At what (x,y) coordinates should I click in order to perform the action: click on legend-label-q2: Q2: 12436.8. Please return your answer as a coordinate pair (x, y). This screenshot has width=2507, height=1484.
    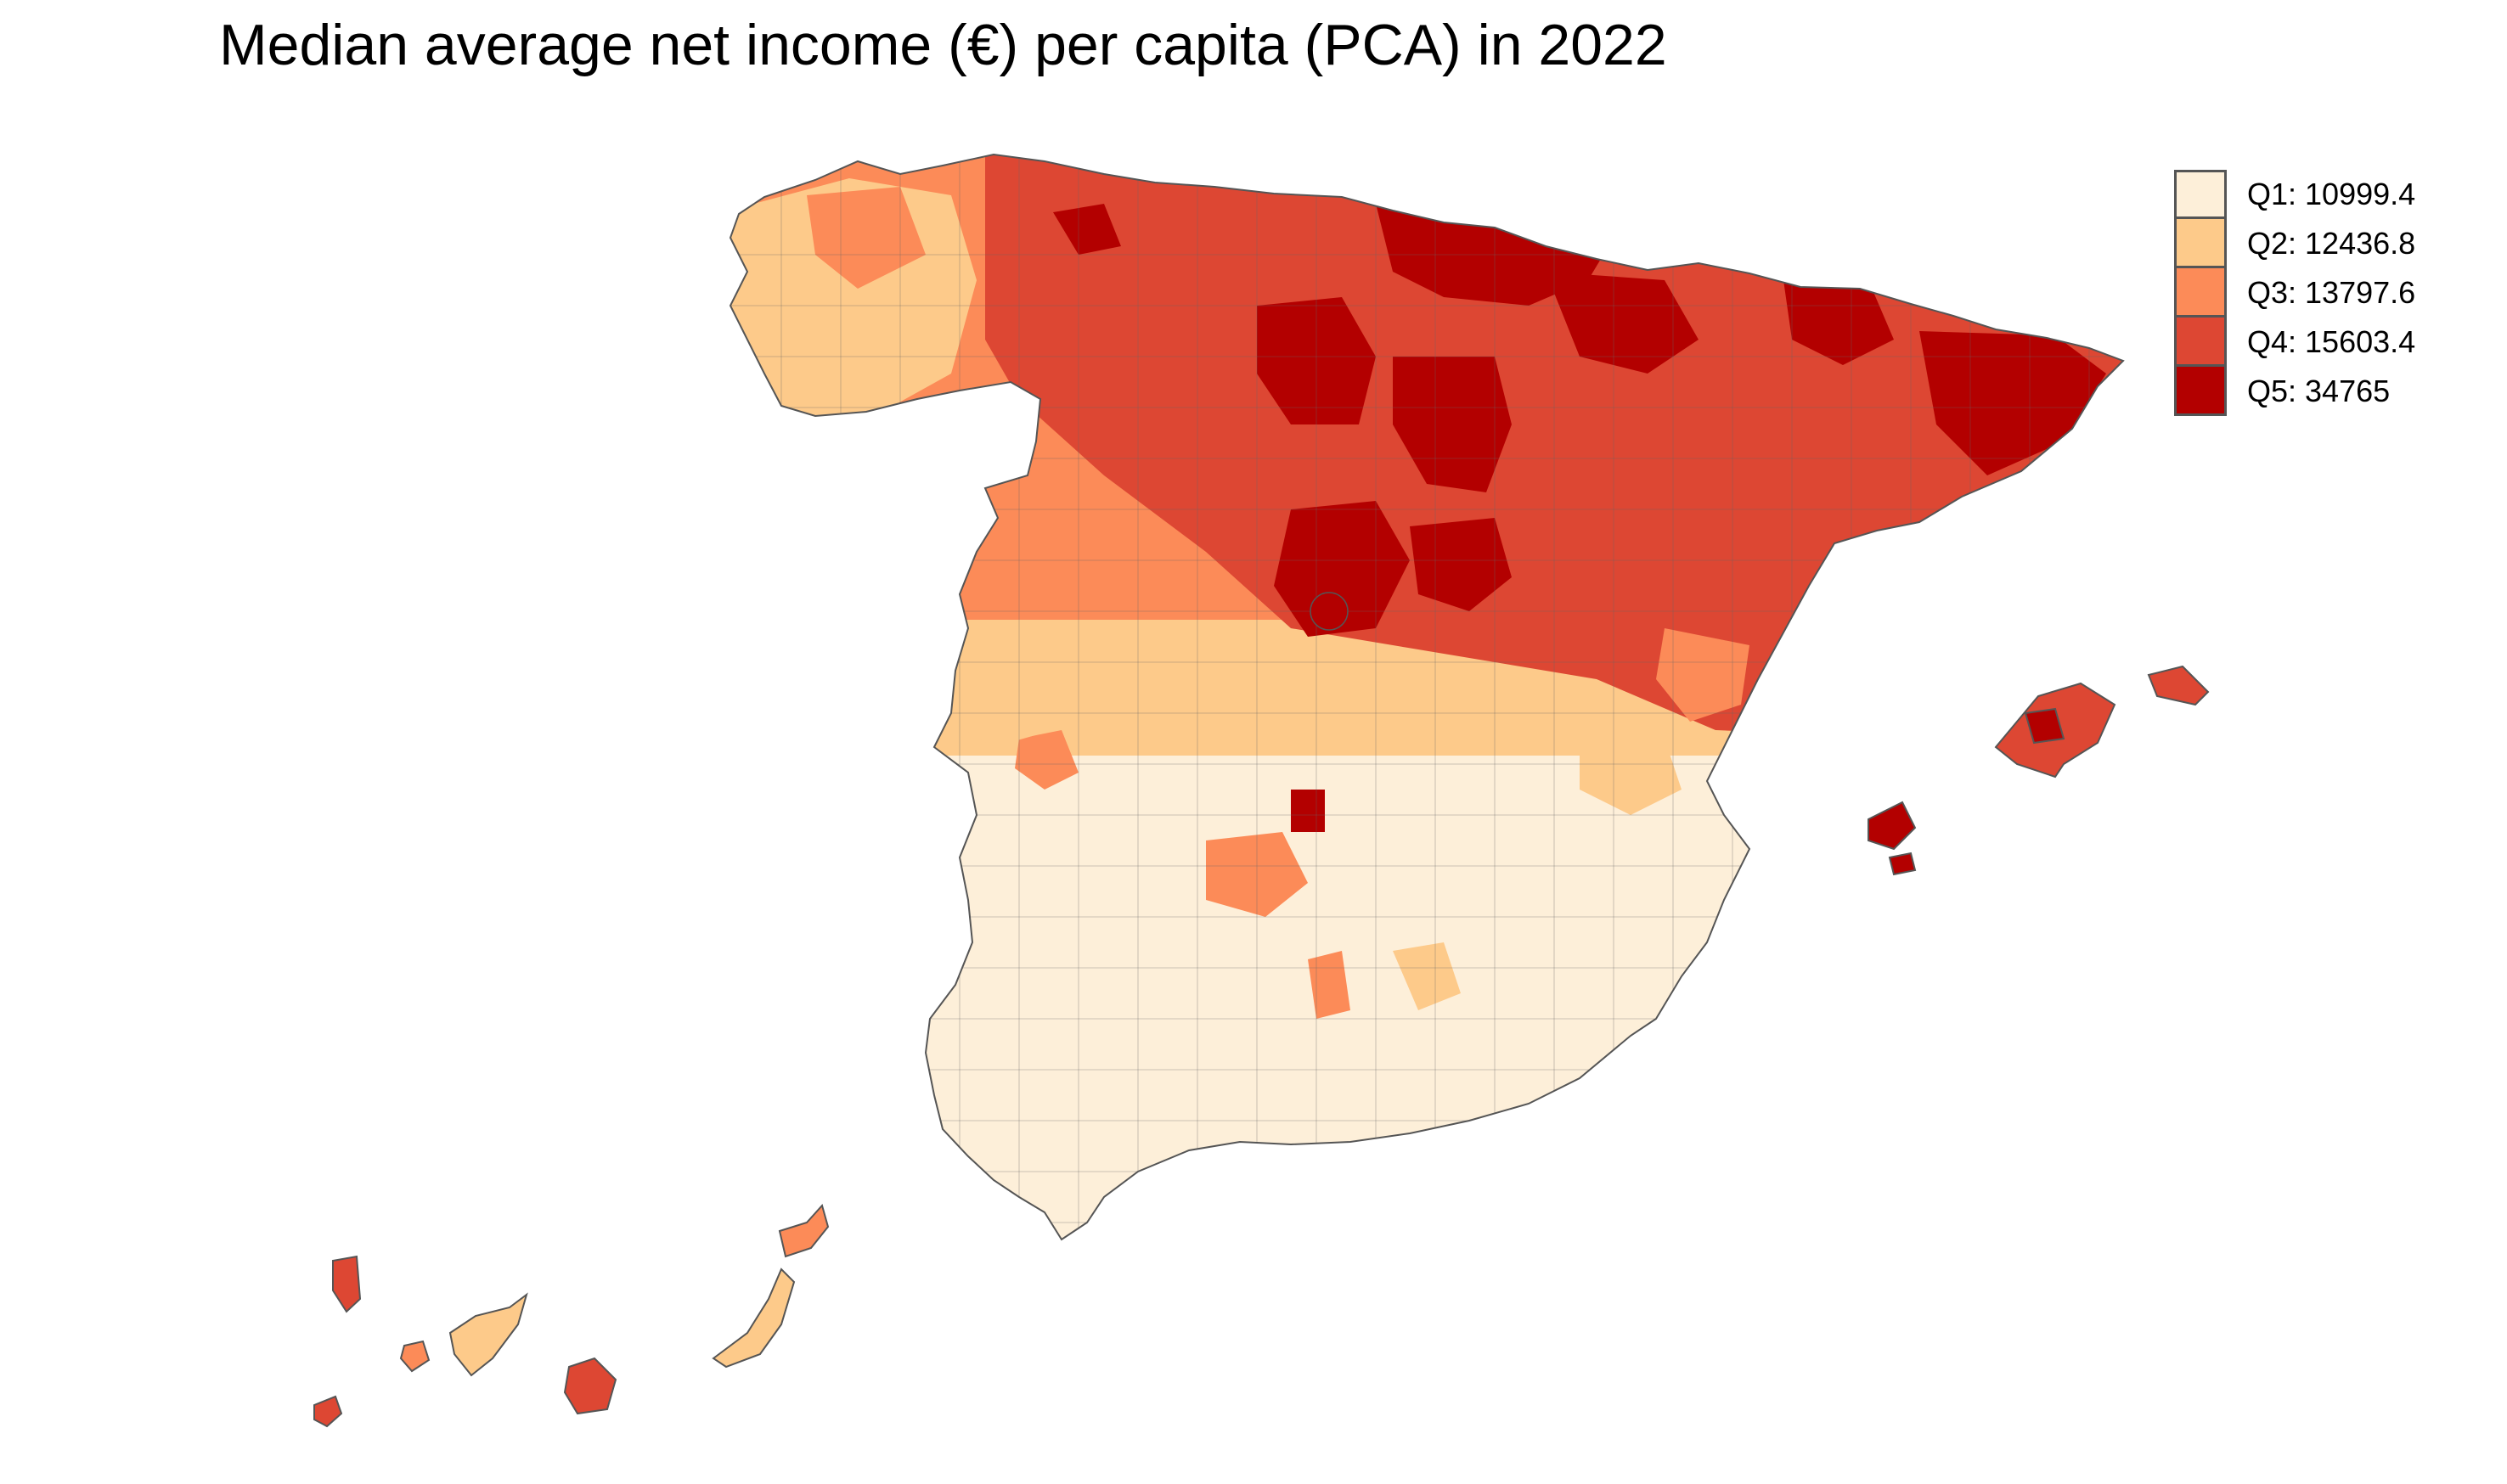
    Looking at the image, I should click on (2331, 243).